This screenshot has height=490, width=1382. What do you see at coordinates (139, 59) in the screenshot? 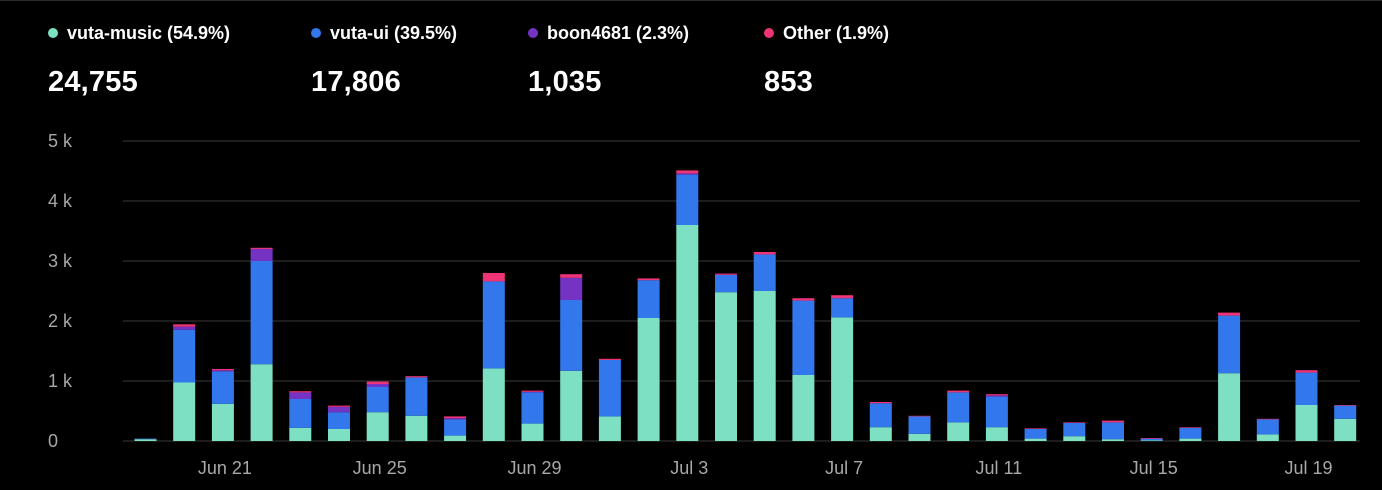
I see `legend-item-vuta-music: vuta-music (54.9%) 24,755` at bounding box center [139, 59].